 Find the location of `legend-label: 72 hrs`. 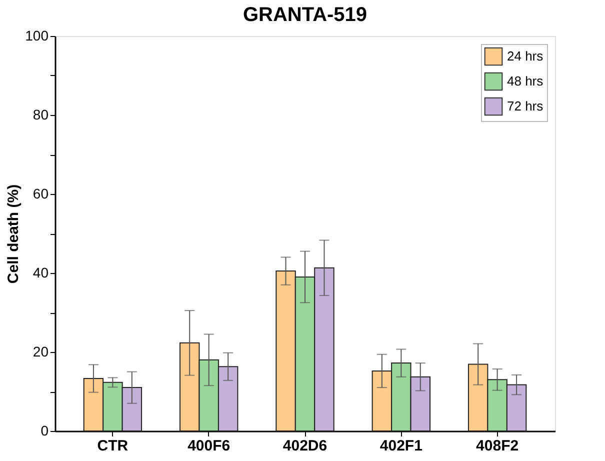

legend-label: 72 hrs is located at coordinates (525, 106).